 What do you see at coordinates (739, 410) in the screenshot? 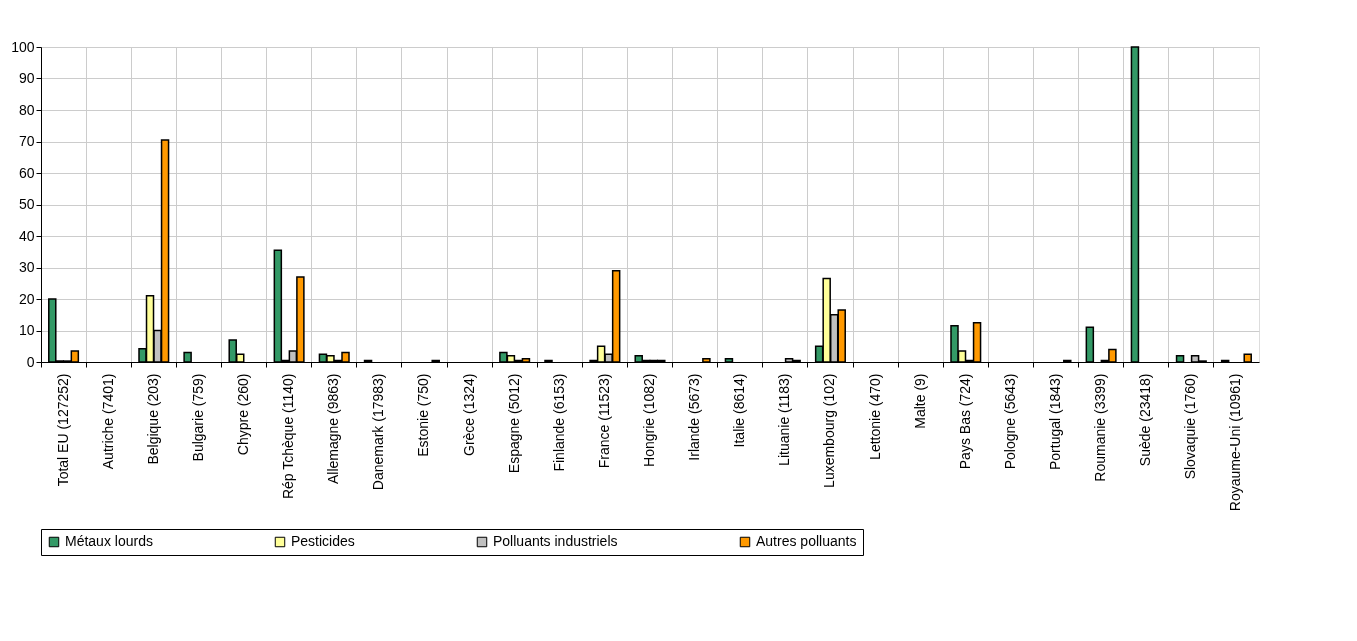
I see `x-tick-label: Italie (8614)` at bounding box center [739, 410].